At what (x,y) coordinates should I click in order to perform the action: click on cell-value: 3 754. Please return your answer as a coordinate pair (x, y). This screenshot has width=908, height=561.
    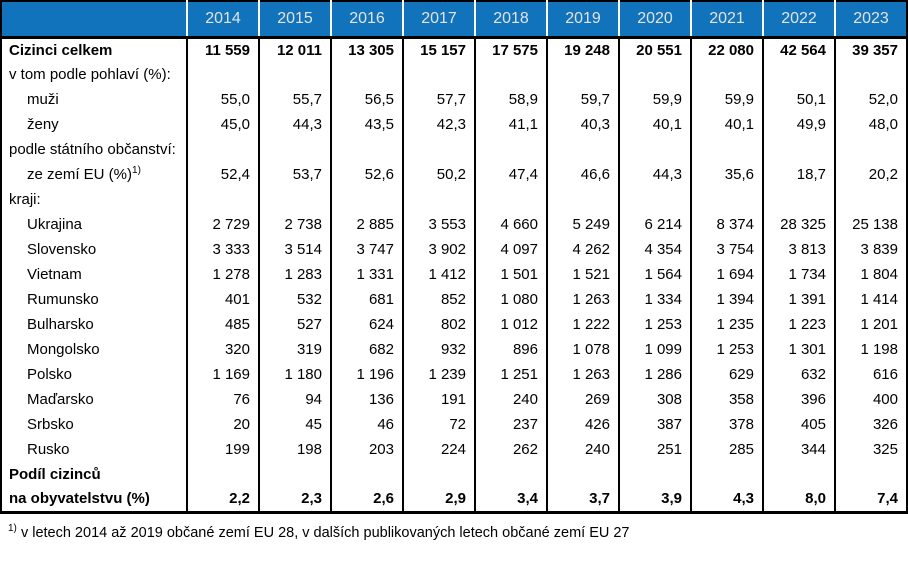
    Looking at the image, I should click on (726, 249).